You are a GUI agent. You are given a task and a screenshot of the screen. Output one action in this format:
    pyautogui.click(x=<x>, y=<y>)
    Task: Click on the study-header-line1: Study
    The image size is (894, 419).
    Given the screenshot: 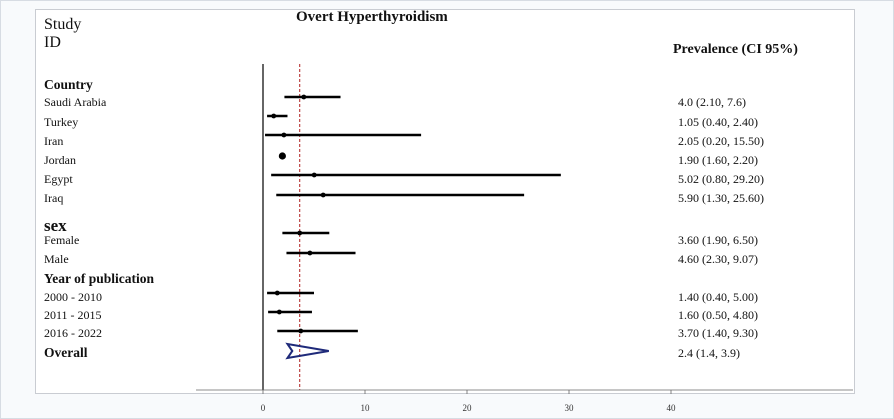 What is the action you would take?
    pyautogui.click(x=63, y=24)
    